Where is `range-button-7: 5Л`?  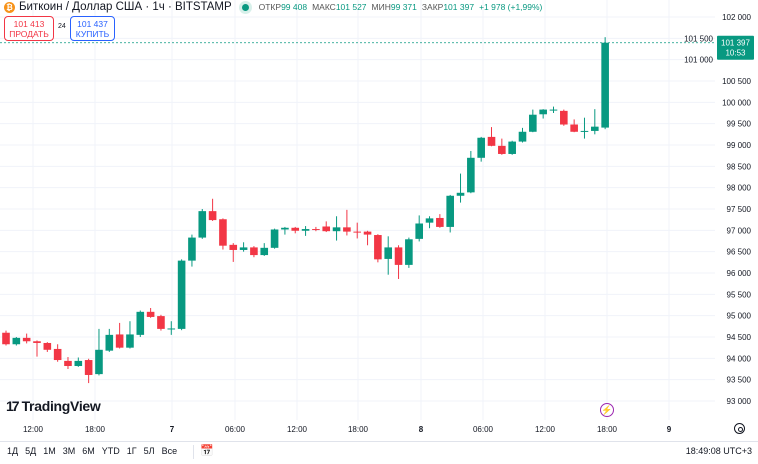
range-button-7: 5Л is located at coordinates (149, 451).